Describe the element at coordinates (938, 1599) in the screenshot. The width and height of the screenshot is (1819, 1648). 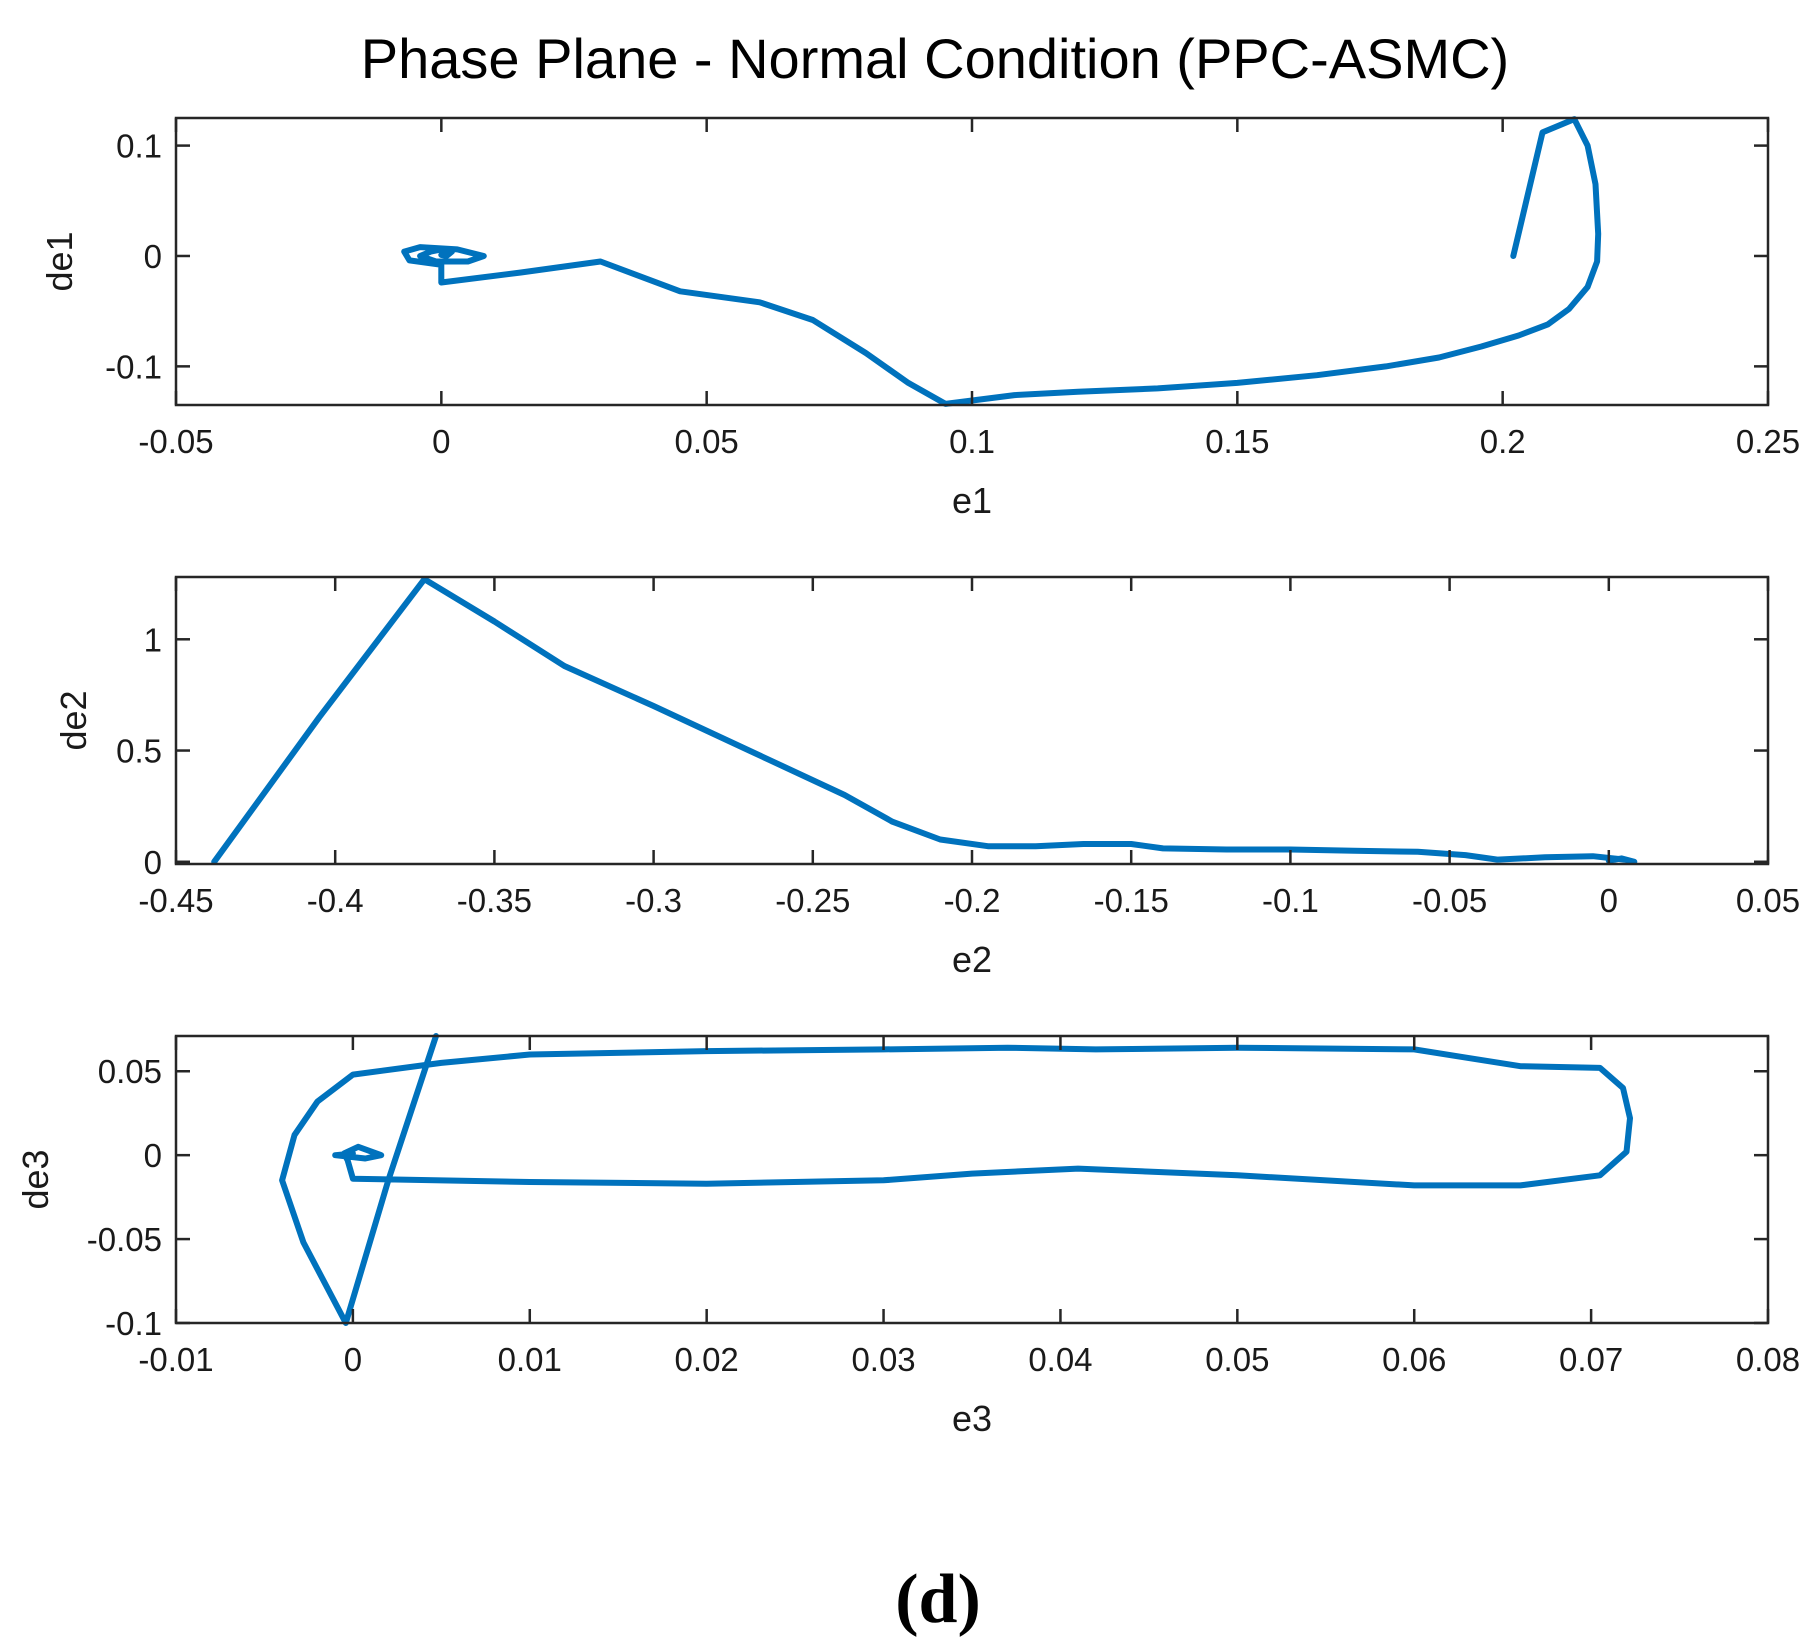
I see `panel-letter: (d)` at that location.